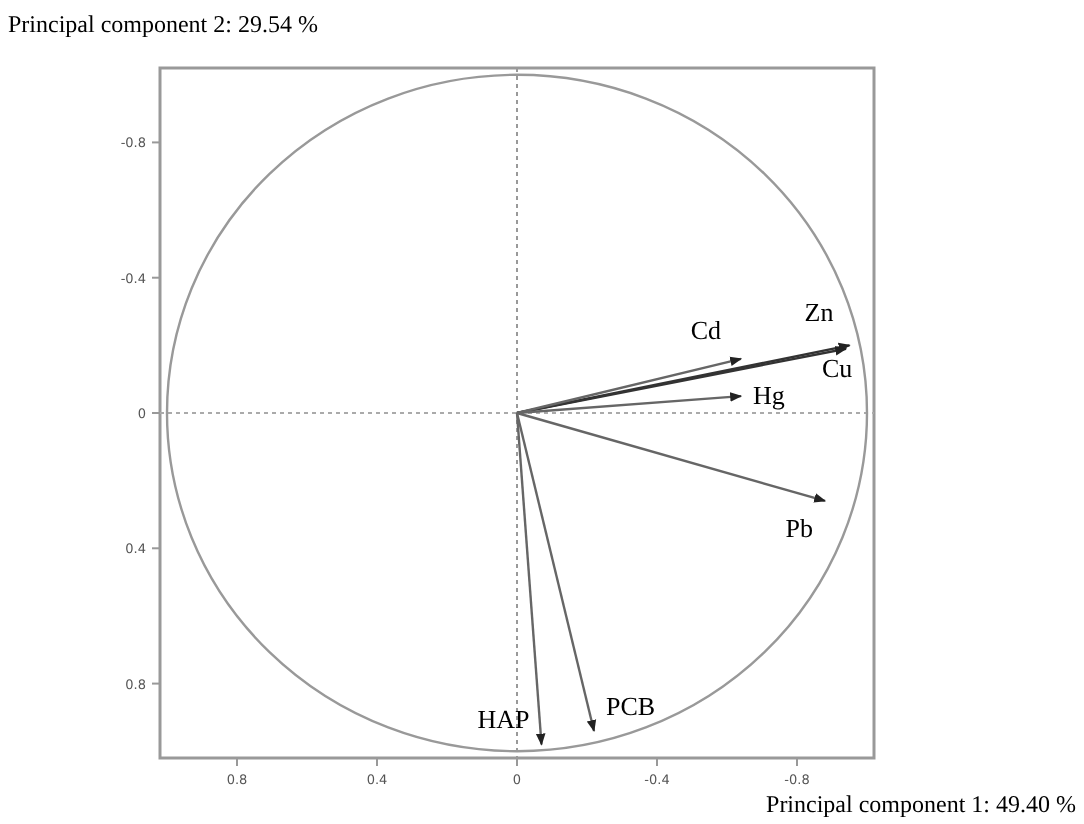 The image size is (1084, 824). I want to click on y-axis-title: Principal component 2: 29.54 %, so click(163, 24).